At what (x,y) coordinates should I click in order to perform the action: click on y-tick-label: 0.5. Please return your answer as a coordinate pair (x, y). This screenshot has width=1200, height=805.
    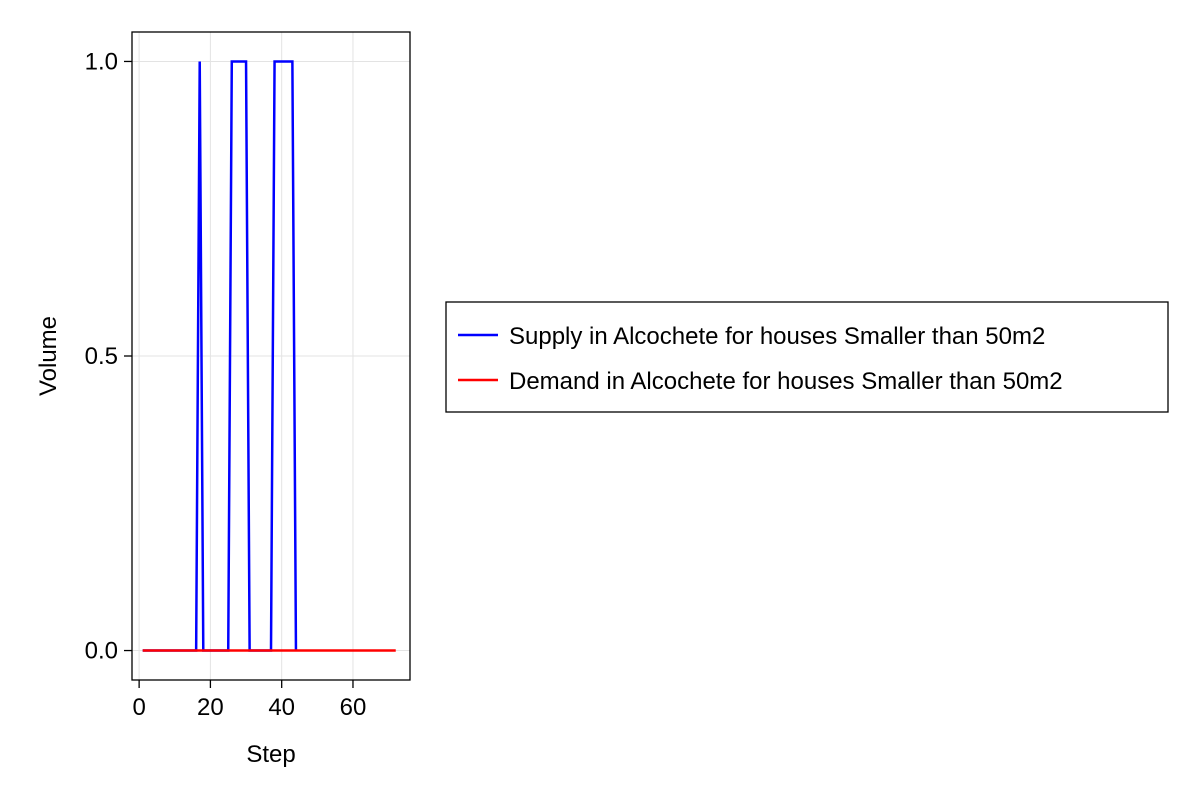
    Looking at the image, I should click on (101, 356).